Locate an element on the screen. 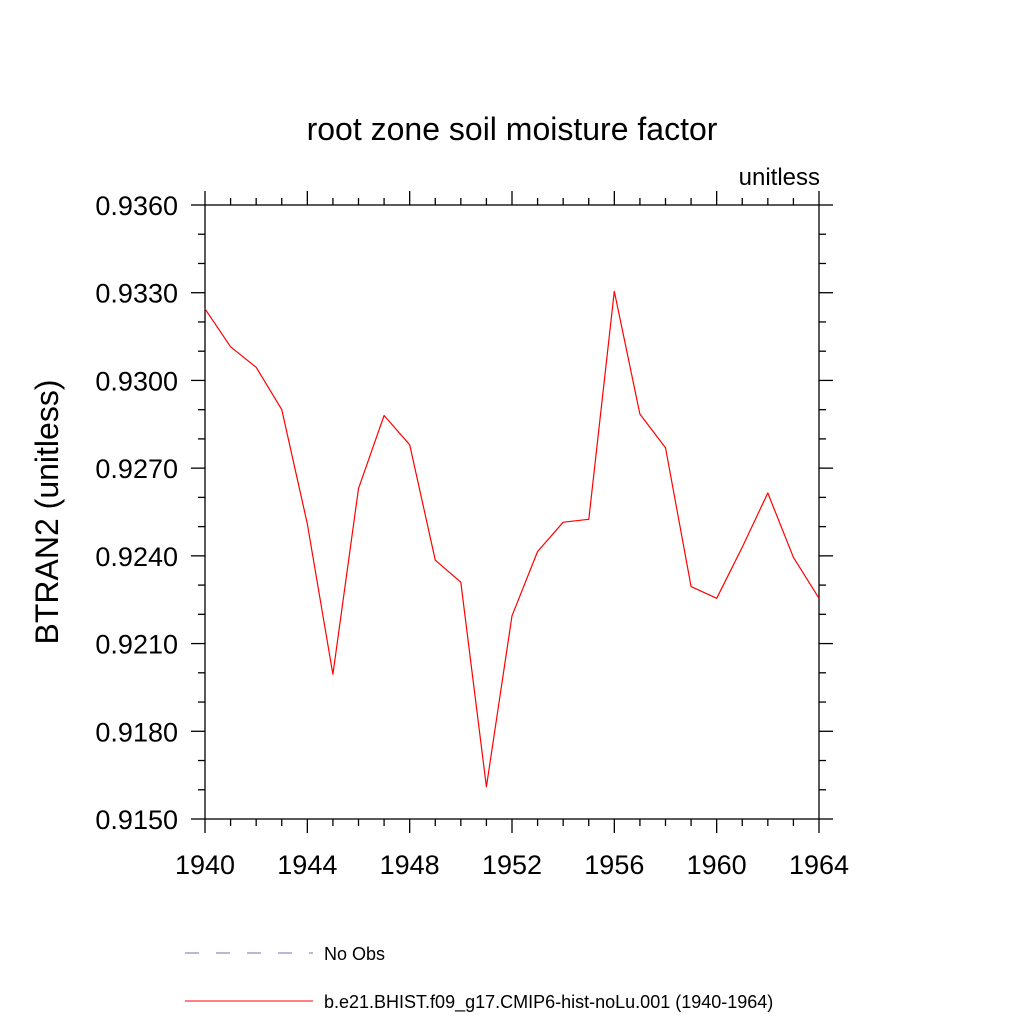  y-axis-label: BTRAN2 (unitless) is located at coordinates (47, 512).